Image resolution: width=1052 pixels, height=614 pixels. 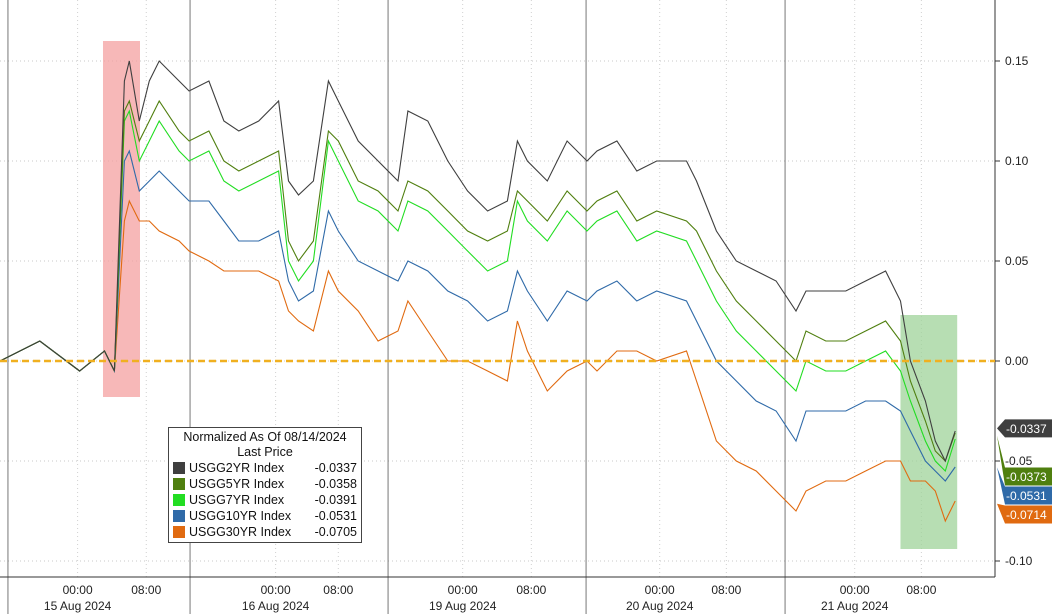 What do you see at coordinates (463, 606) in the screenshot?
I see `x-day-label: 19 Aug 2024` at bounding box center [463, 606].